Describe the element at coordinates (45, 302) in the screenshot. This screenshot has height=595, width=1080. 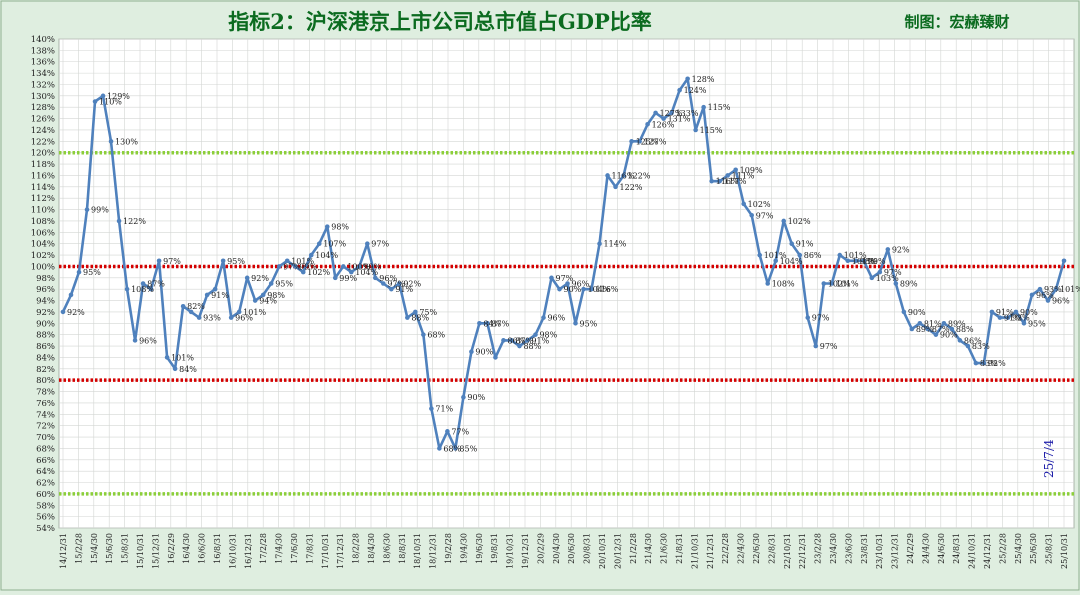
I see `y-tick-label: 94%` at that location.